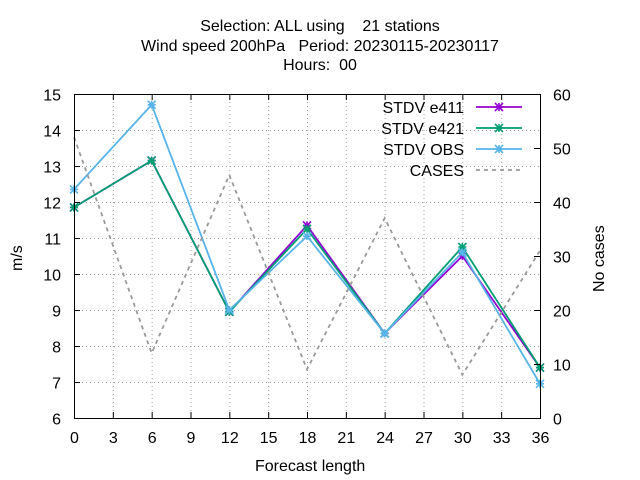 The width and height of the screenshot is (640, 480). I want to click on y-tick-label: 11, so click(52, 240).